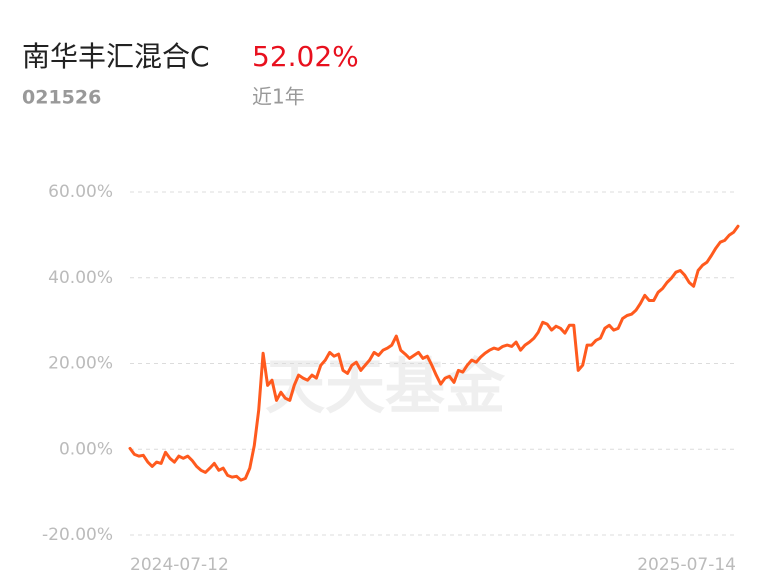 Image resolution: width=768 pixels, height=585 pixels. I want to click on y-tick-label: 20.00%, so click(80, 364).